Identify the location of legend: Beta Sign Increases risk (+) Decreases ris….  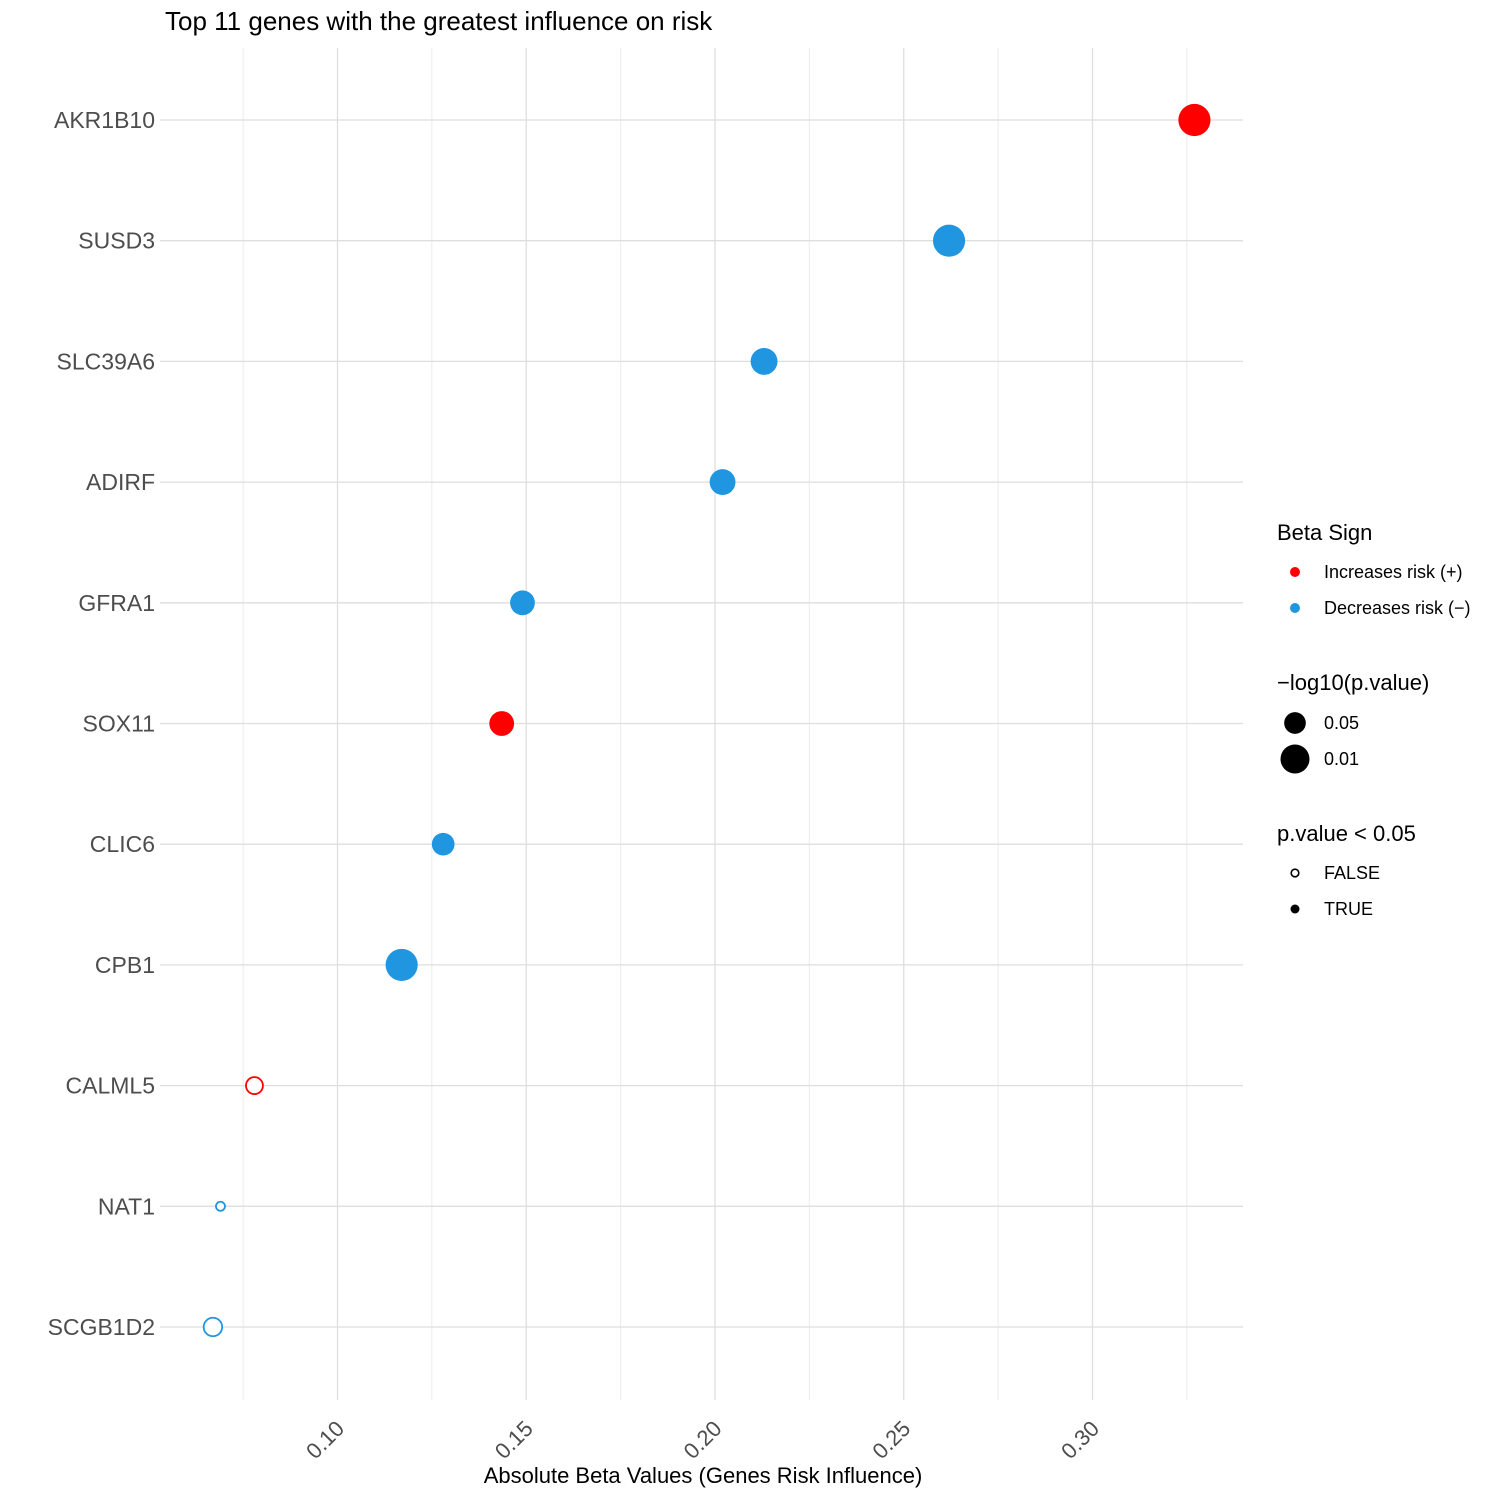
(1374, 719).